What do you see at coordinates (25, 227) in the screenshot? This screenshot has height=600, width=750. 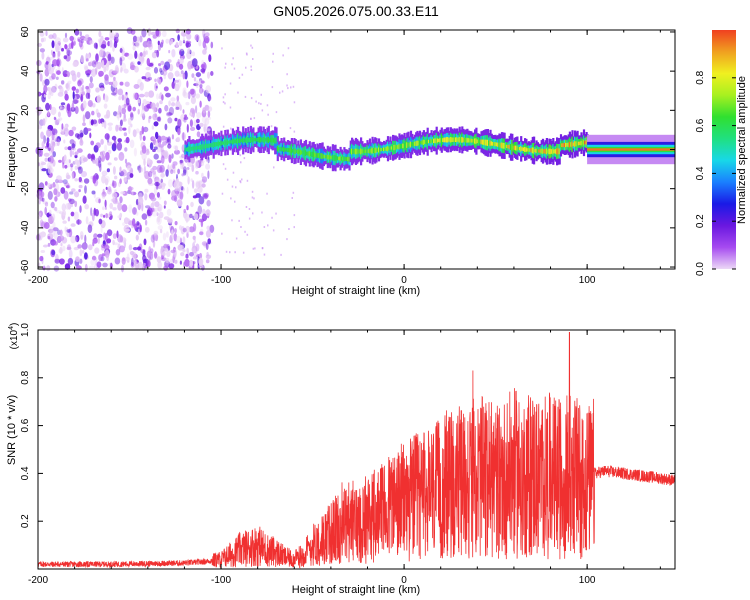 I see `y-tick-label: -40` at bounding box center [25, 227].